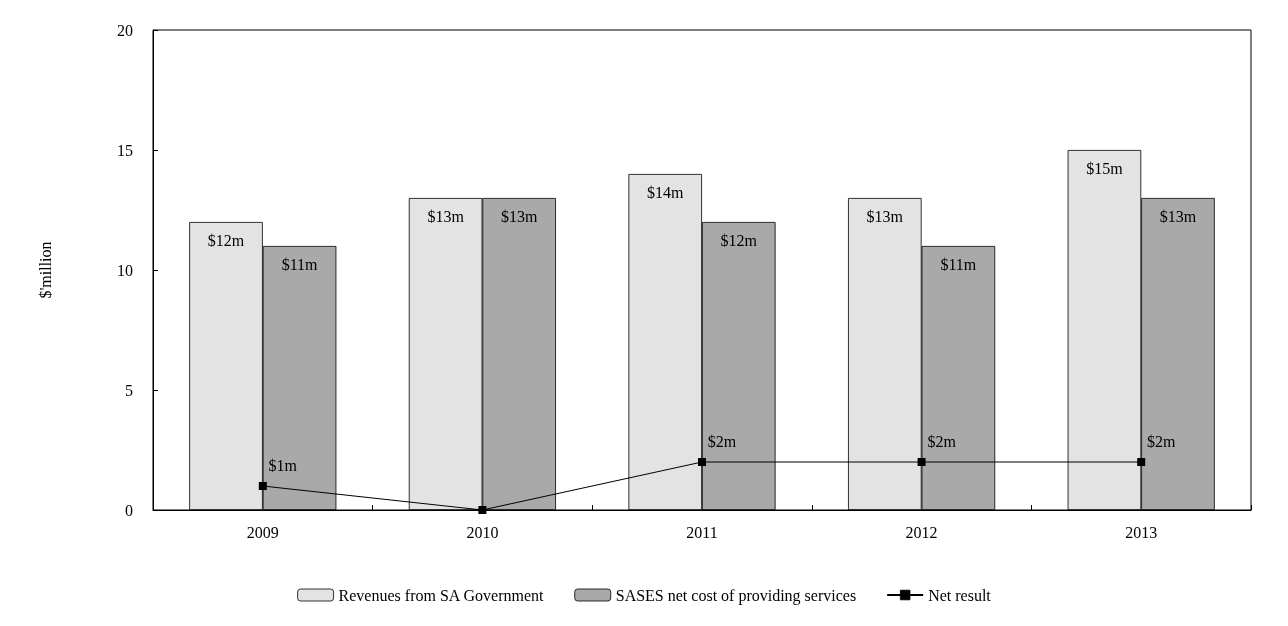 The width and height of the screenshot is (1288, 626). What do you see at coordinates (129, 390) in the screenshot?
I see `y-tick-label: 5` at bounding box center [129, 390].